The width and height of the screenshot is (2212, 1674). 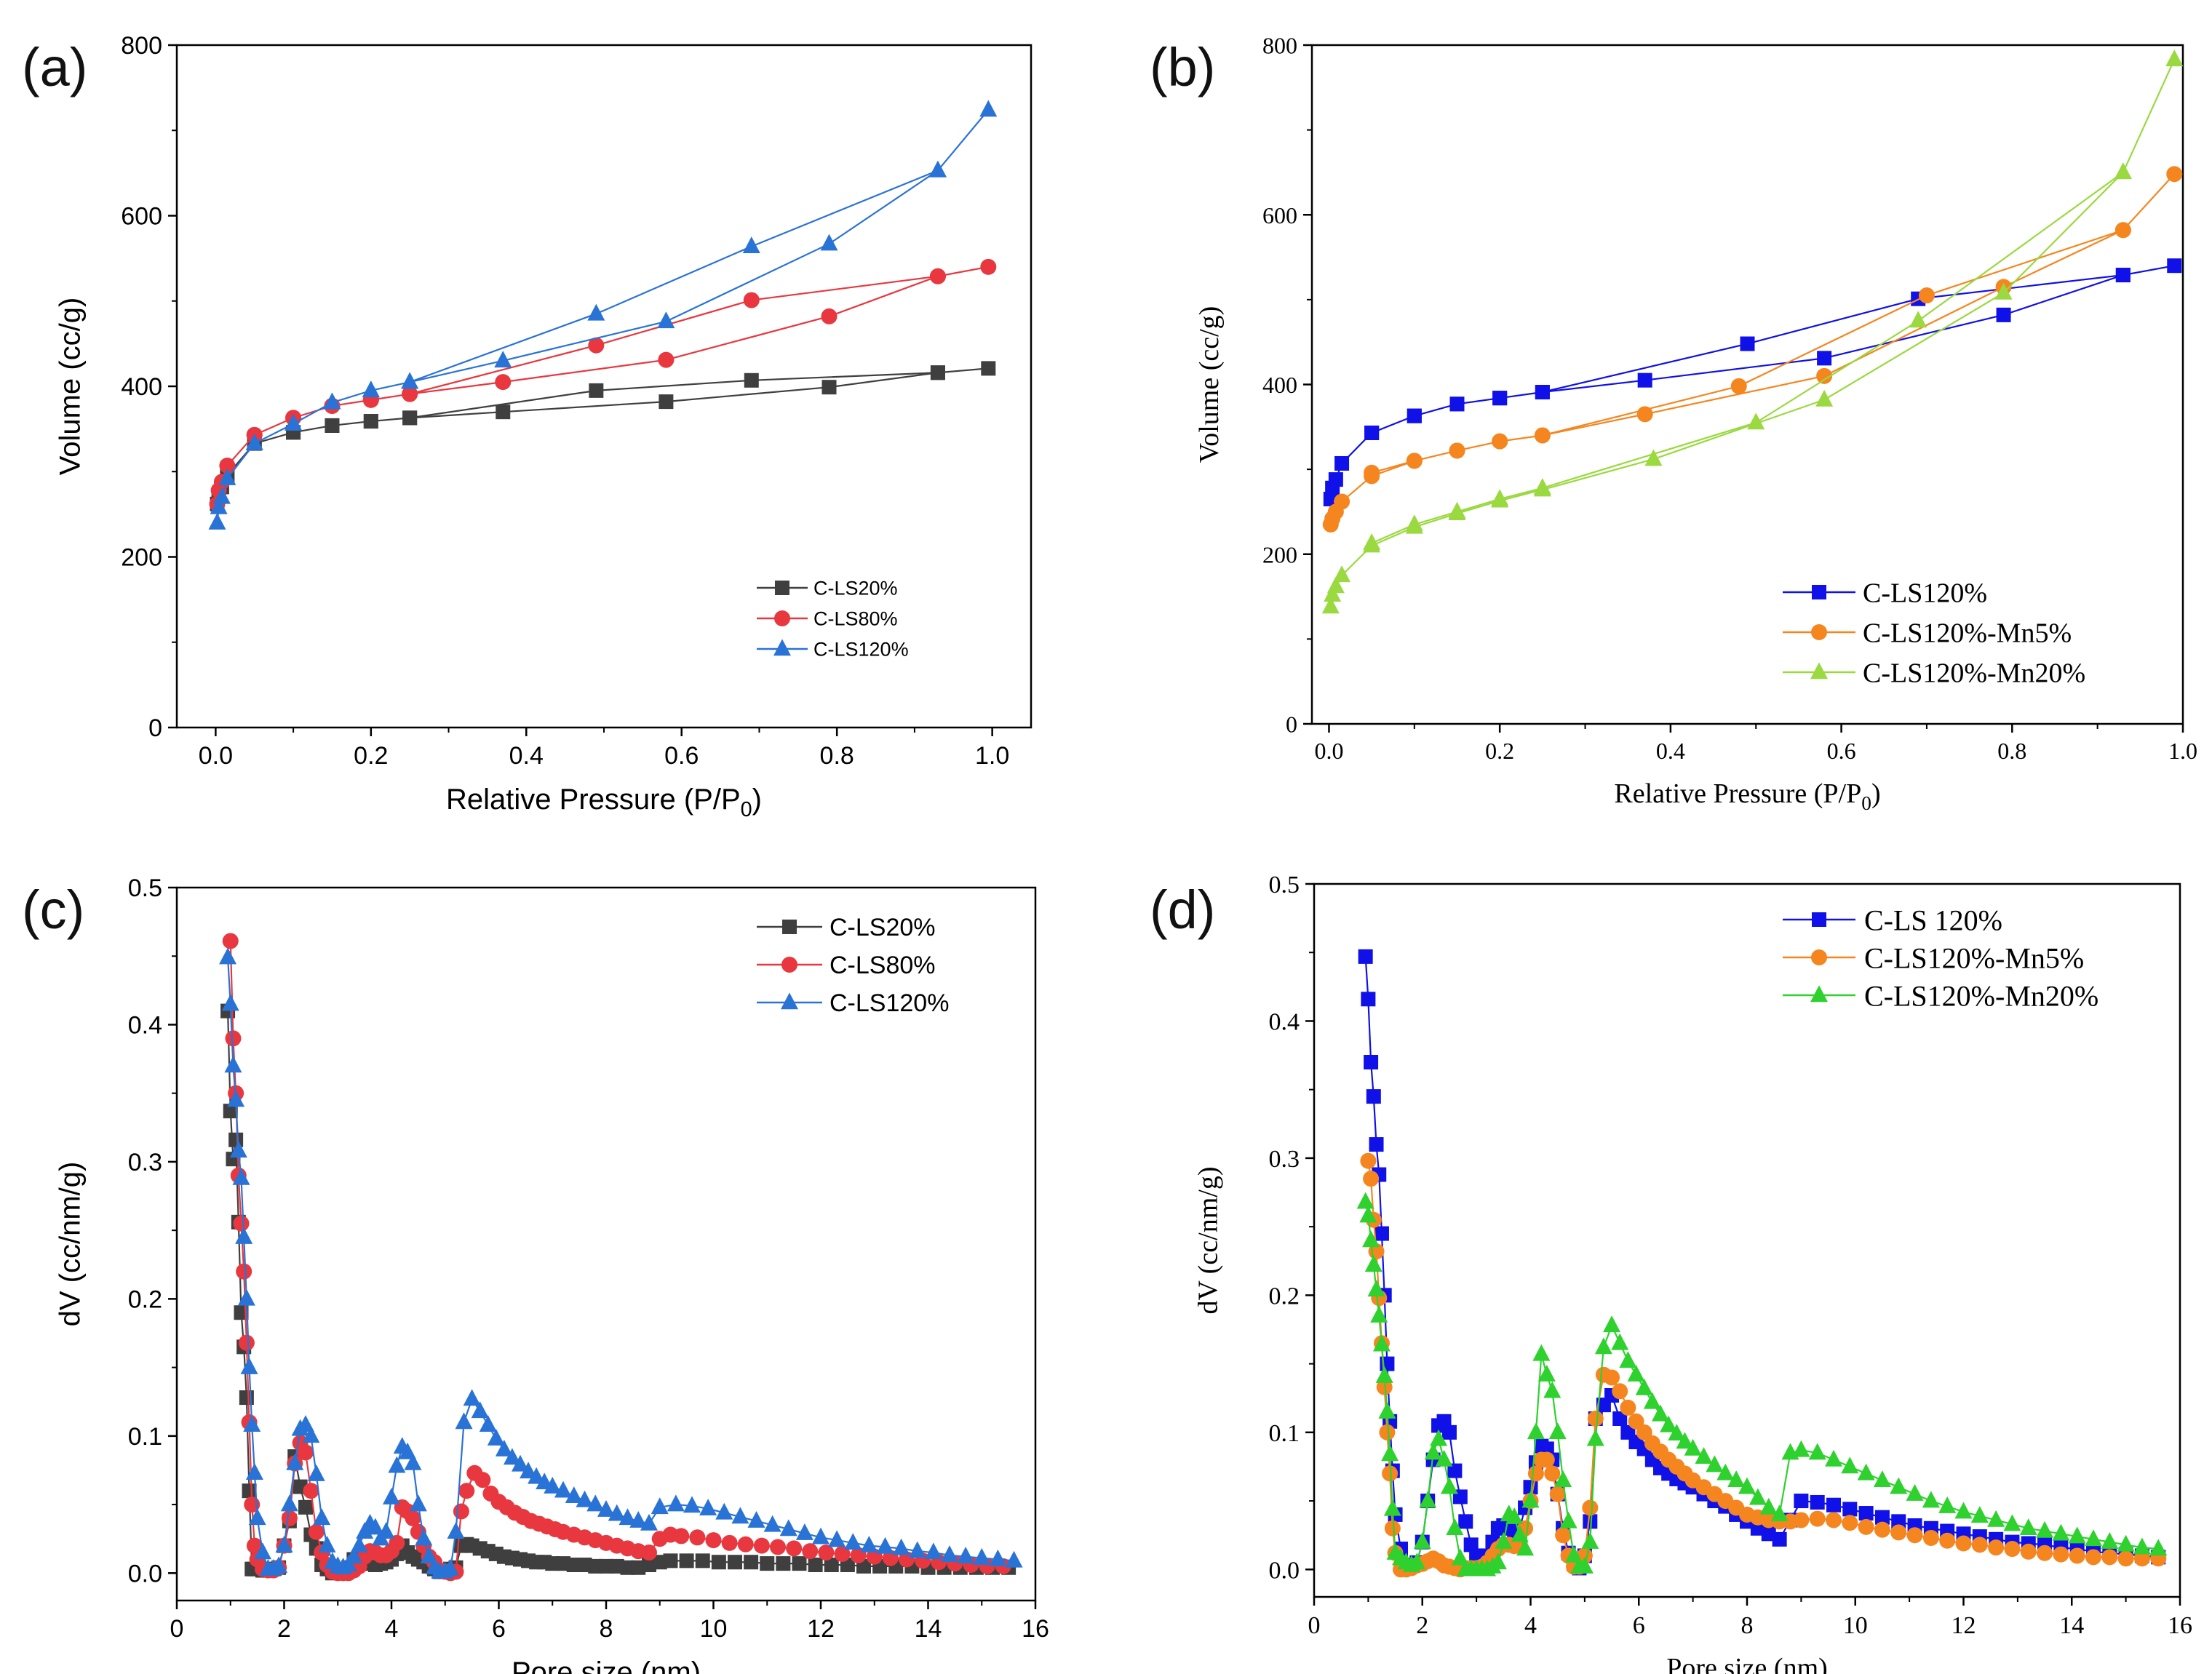 I want to click on legend: C-LS20% C-LS80% C-LS120%, so click(x=833, y=619).